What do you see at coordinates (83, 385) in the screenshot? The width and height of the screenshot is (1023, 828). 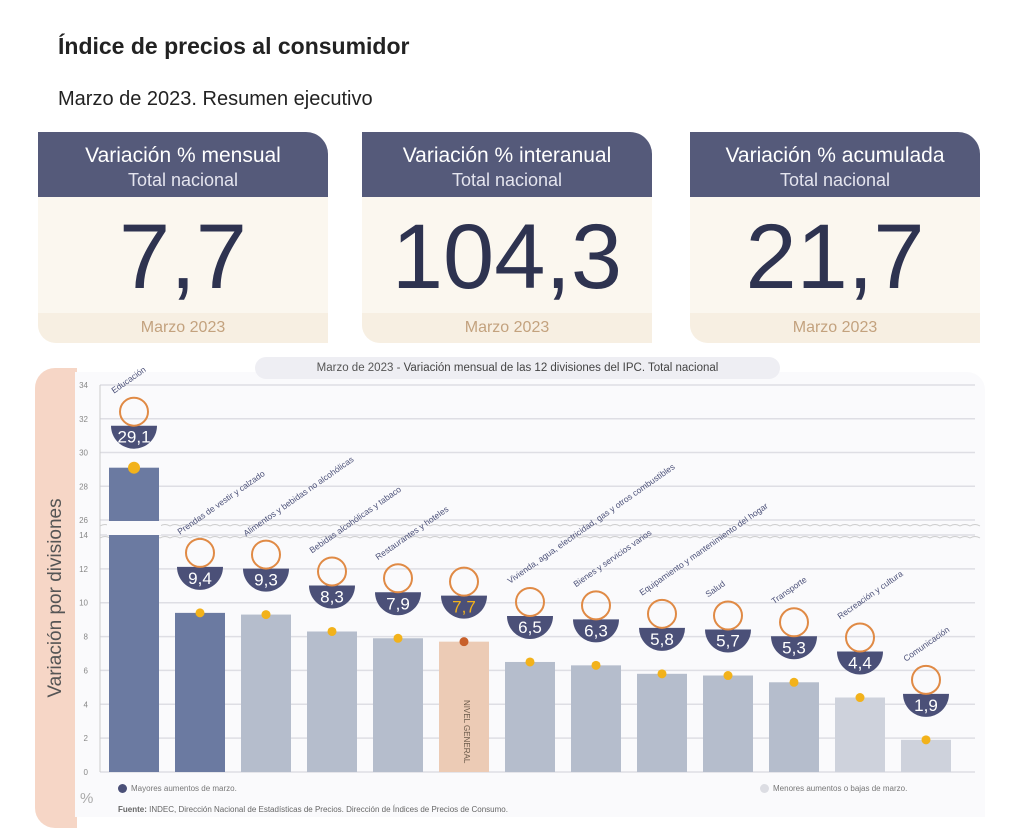 I see `y-tick-label: 34` at bounding box center [83, 385].